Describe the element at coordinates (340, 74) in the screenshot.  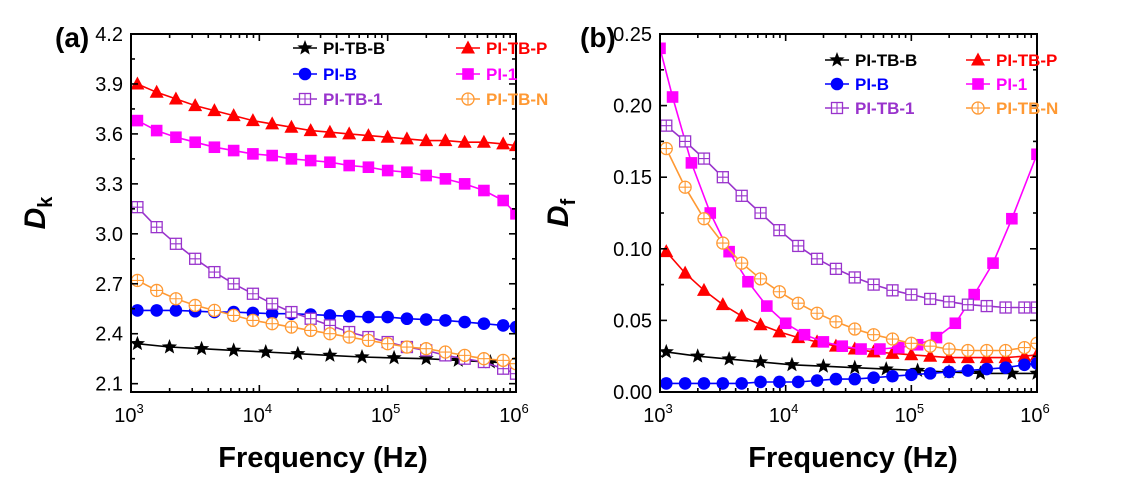
I see `legend-label: PI-B` at that location.